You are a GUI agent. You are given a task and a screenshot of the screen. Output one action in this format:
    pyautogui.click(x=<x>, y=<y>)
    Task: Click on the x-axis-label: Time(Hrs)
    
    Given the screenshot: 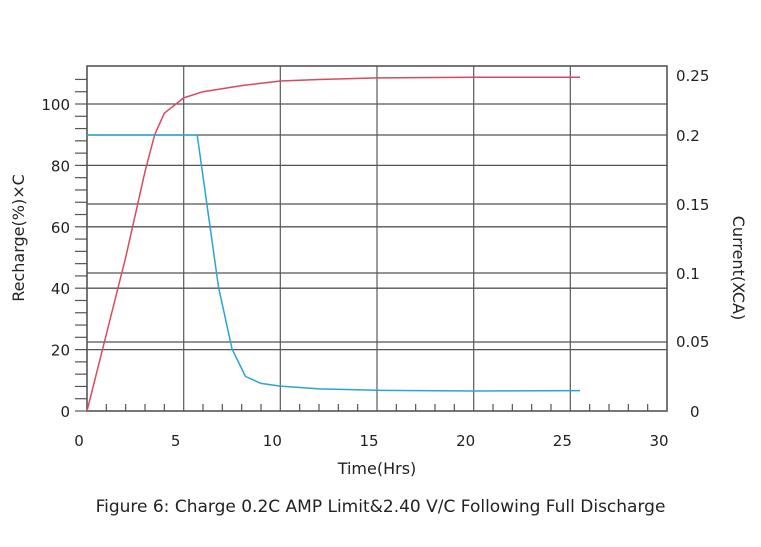 What is the action you would take?
    pyautogui.click(x=377, y=468)
    